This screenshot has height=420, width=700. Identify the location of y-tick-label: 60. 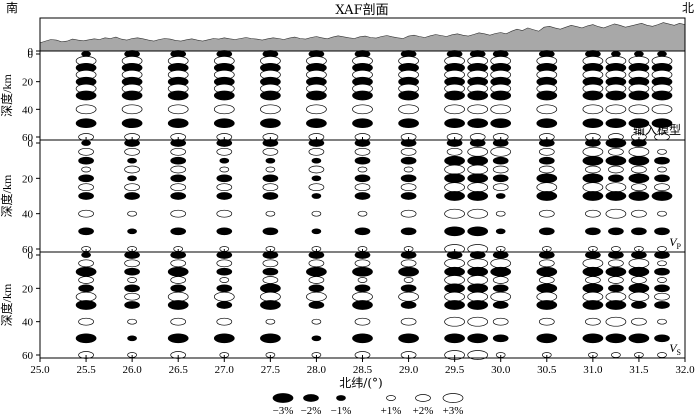
(28, 250).